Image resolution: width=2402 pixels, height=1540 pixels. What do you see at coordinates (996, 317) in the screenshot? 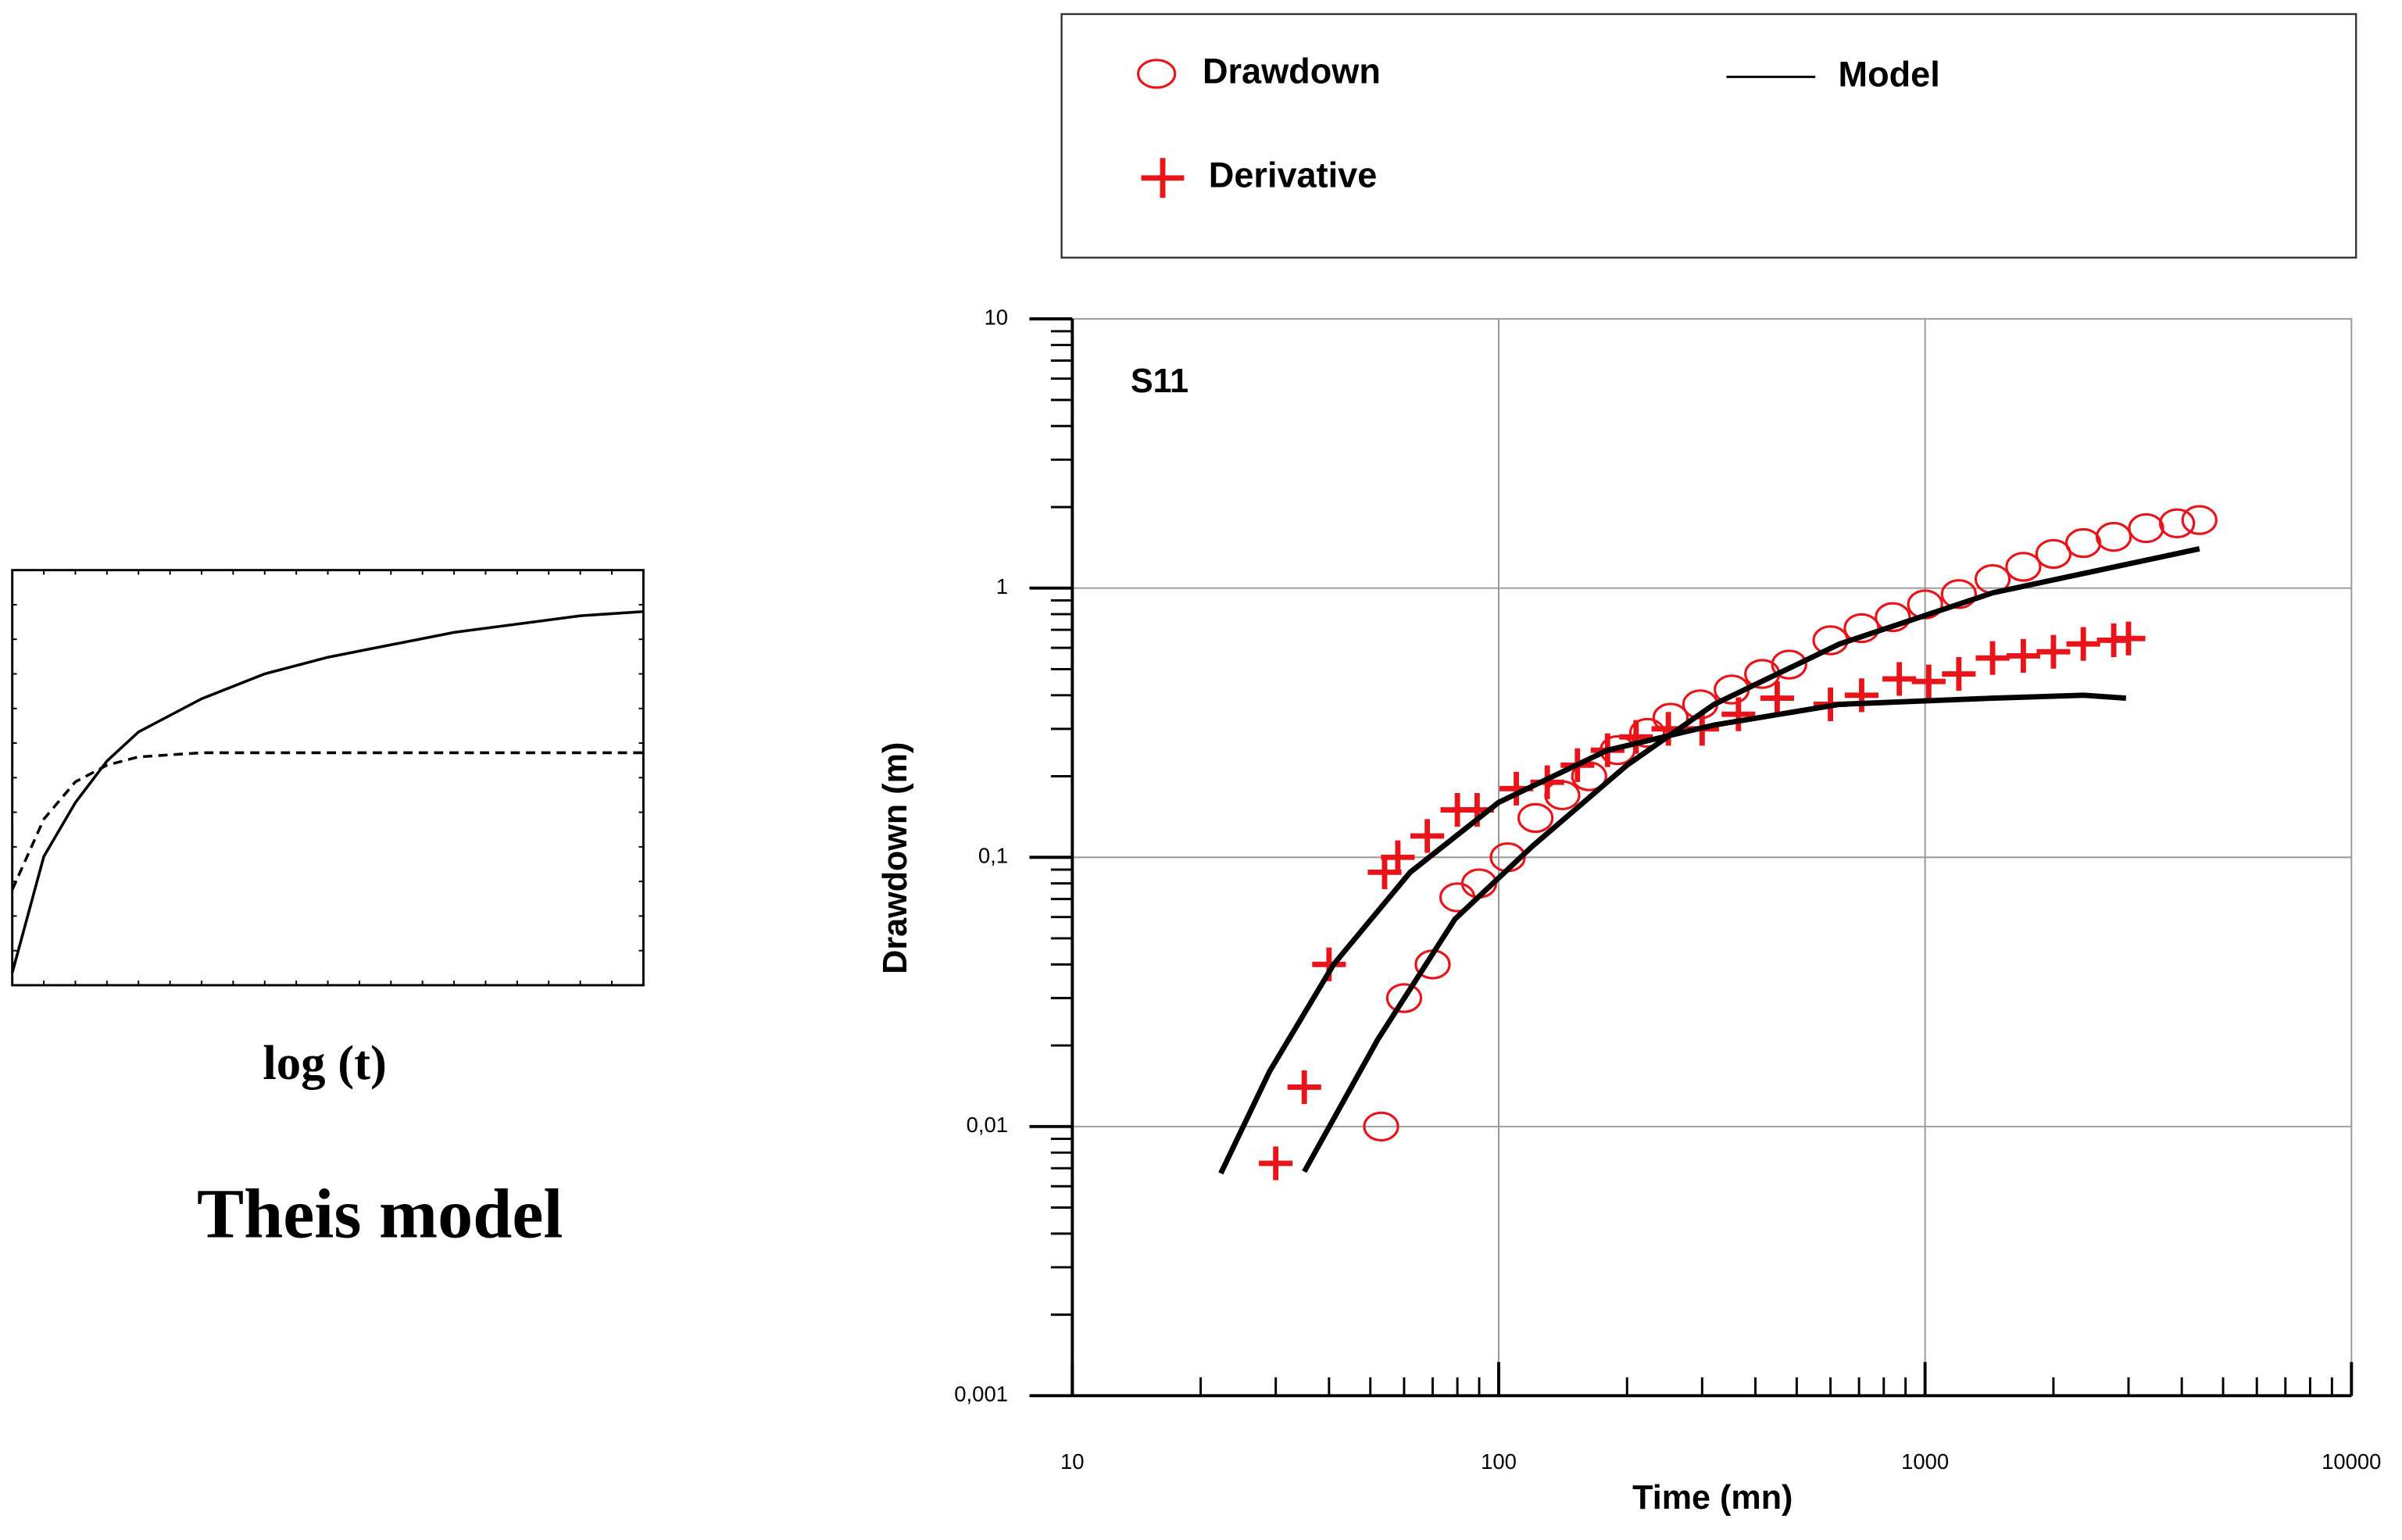
I see `y-tick-label: 10` at bounding box center [996, 317].